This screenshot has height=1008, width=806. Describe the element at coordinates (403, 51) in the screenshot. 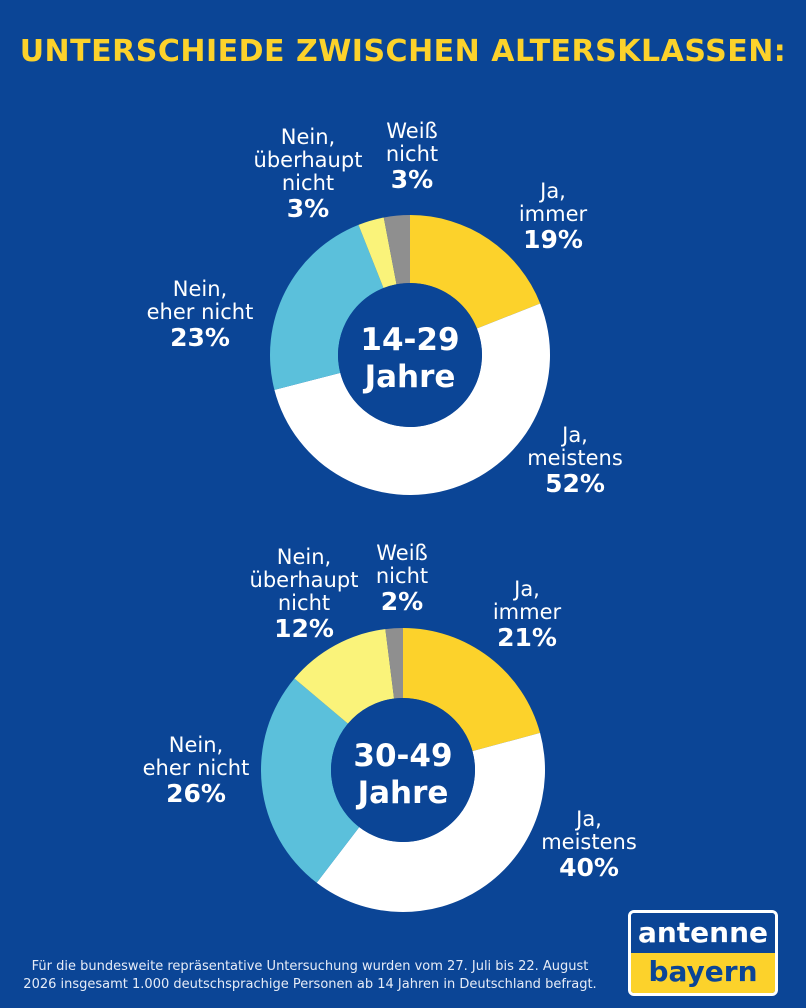

I see `page-title: UNTERSCHIEDE ZWISCHEN ALTERSKLASSEN:` at that location.